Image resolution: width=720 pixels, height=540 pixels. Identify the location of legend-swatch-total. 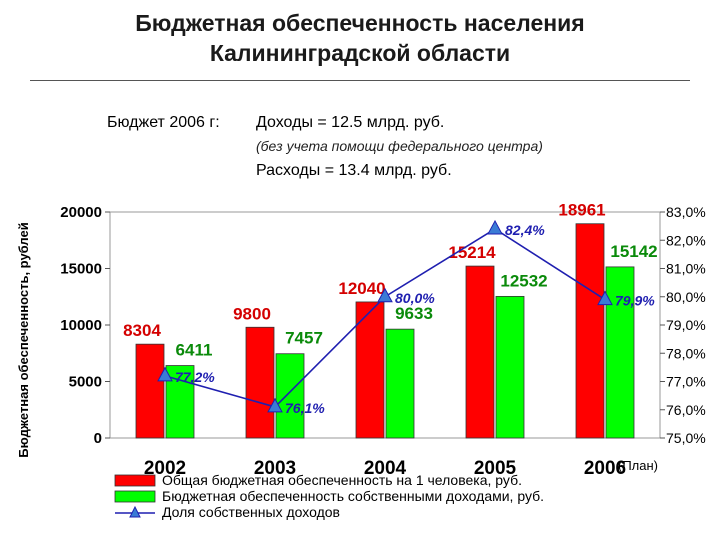
(135, 480).